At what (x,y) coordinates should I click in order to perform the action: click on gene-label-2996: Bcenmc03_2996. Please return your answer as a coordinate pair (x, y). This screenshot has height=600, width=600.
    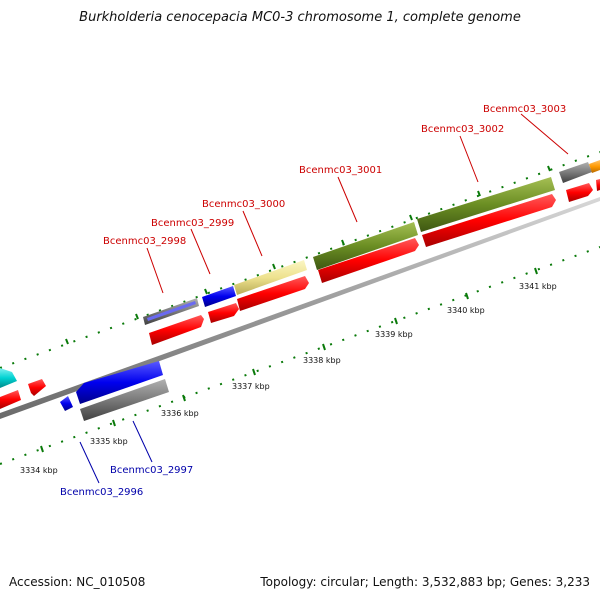
    Looking at the image, I should click on (101, 492).